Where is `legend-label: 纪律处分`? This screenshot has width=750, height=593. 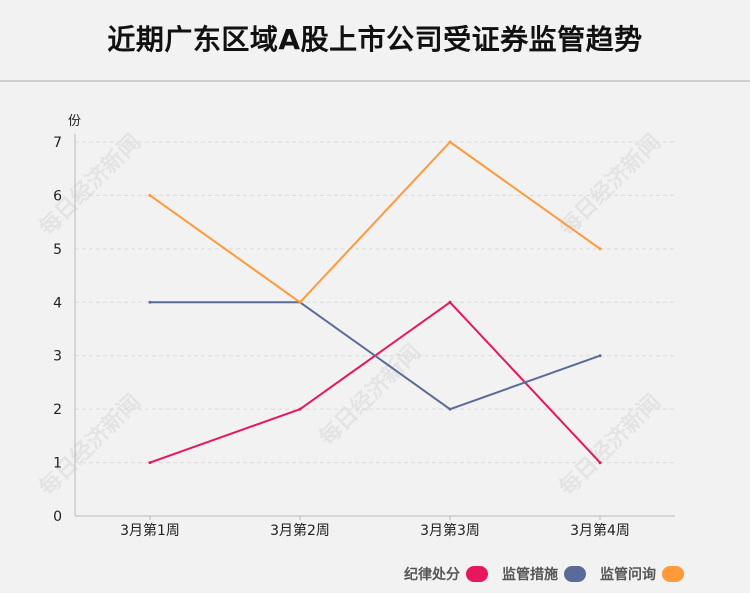 legend-label: 纪律处分 is located at coordinates (432, 575).